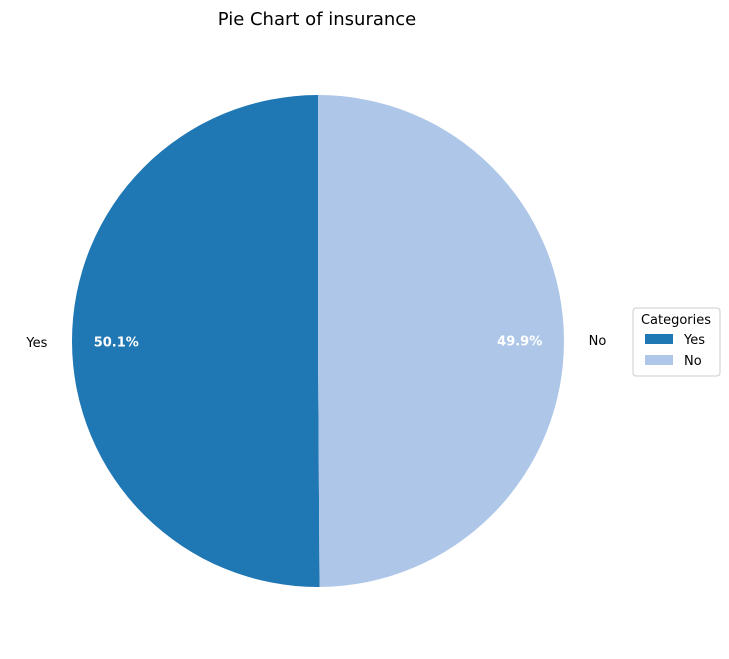 This screenshot has width=729, height=659. Describe the element at coordinates (36, 343) in the screenshot. I see `category-label-yes: Yes` at that location.